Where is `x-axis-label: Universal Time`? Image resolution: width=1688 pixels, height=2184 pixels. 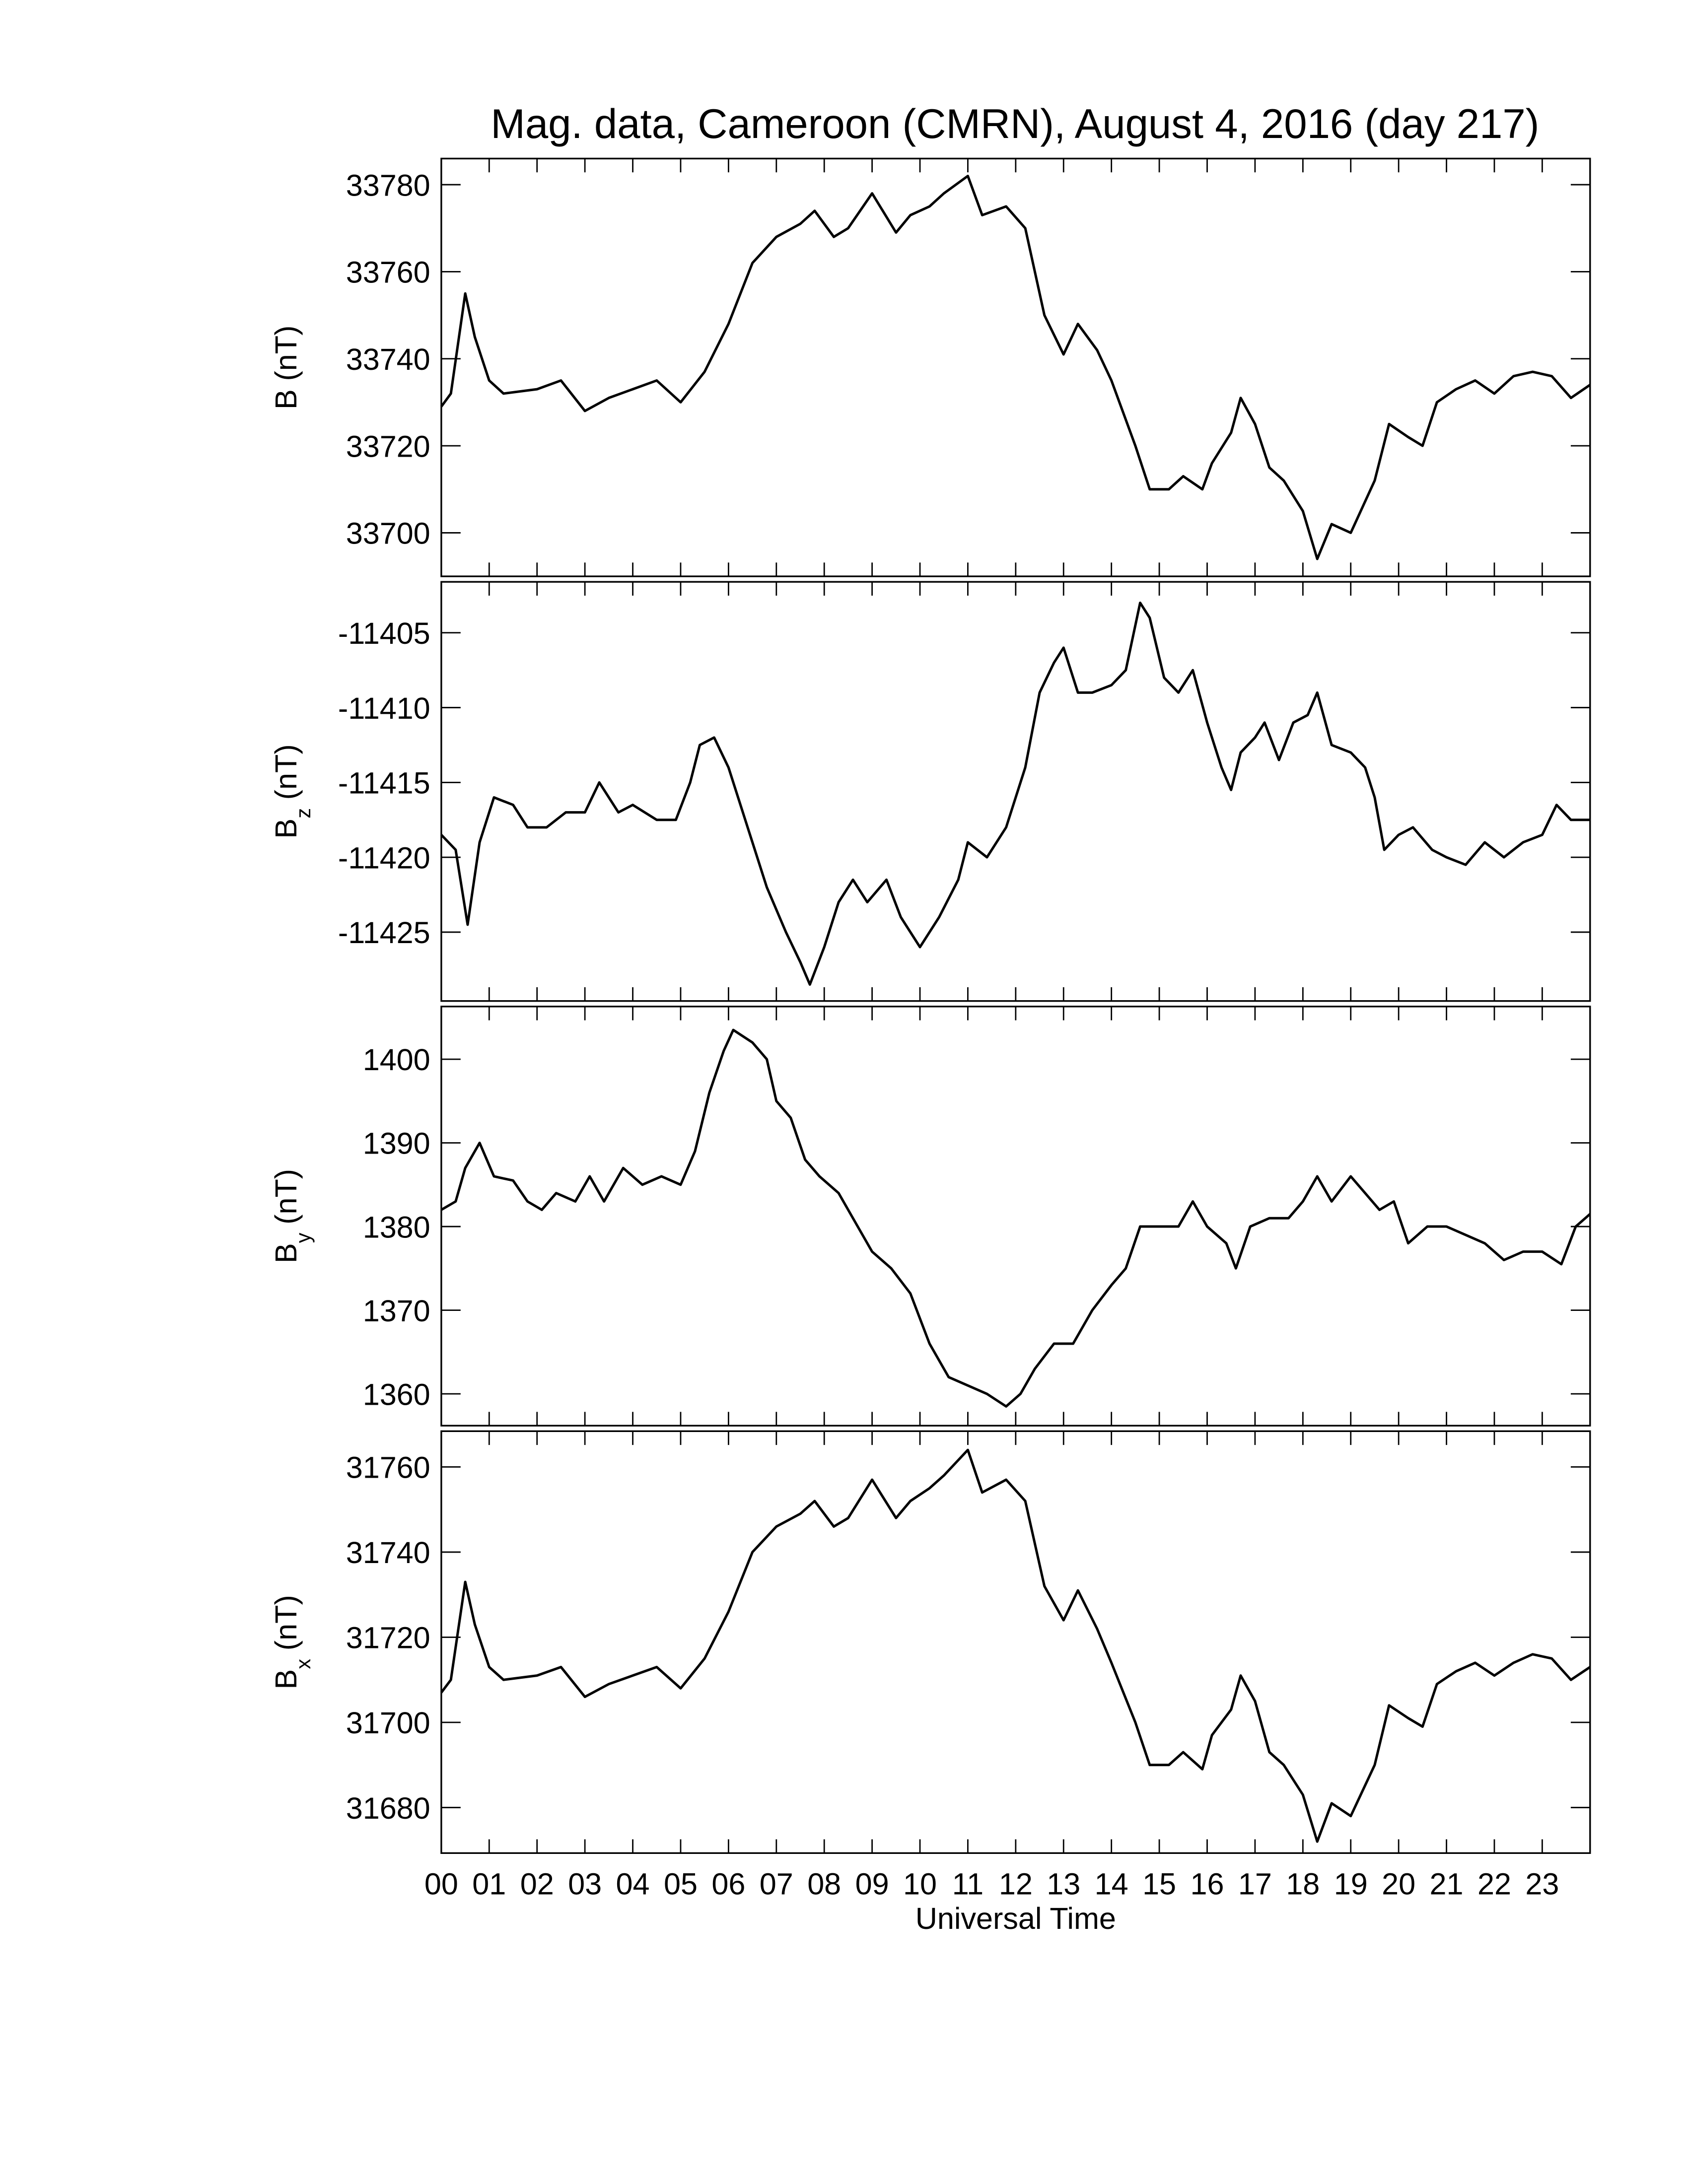 x-axis-label: Universal Time is located at coordinates (1015, 1918).